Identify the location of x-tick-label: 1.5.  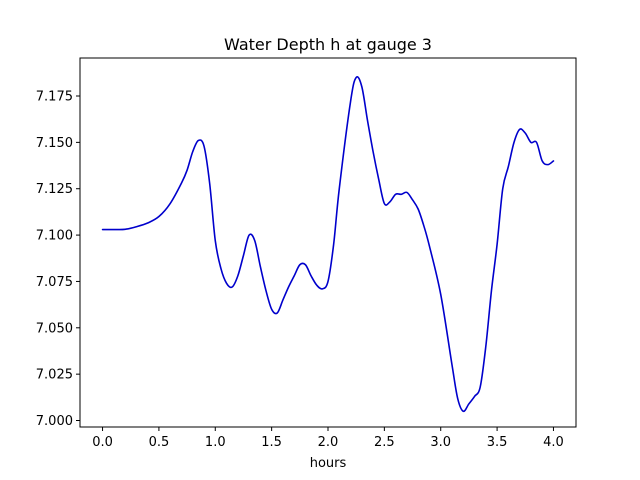
(271, 442).